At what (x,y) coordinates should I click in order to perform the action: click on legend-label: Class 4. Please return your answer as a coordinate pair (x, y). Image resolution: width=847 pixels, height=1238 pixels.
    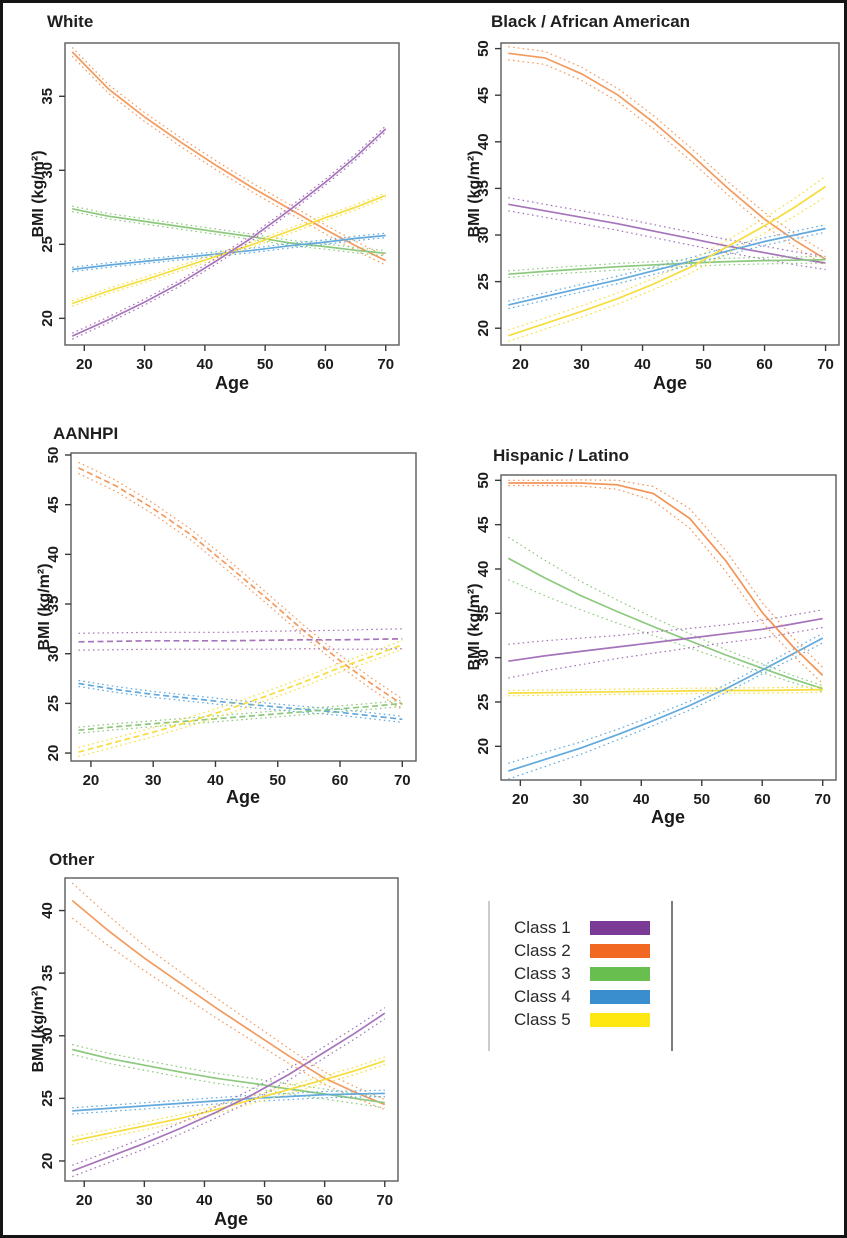
    Looking at the image, I should click on (542, 996).